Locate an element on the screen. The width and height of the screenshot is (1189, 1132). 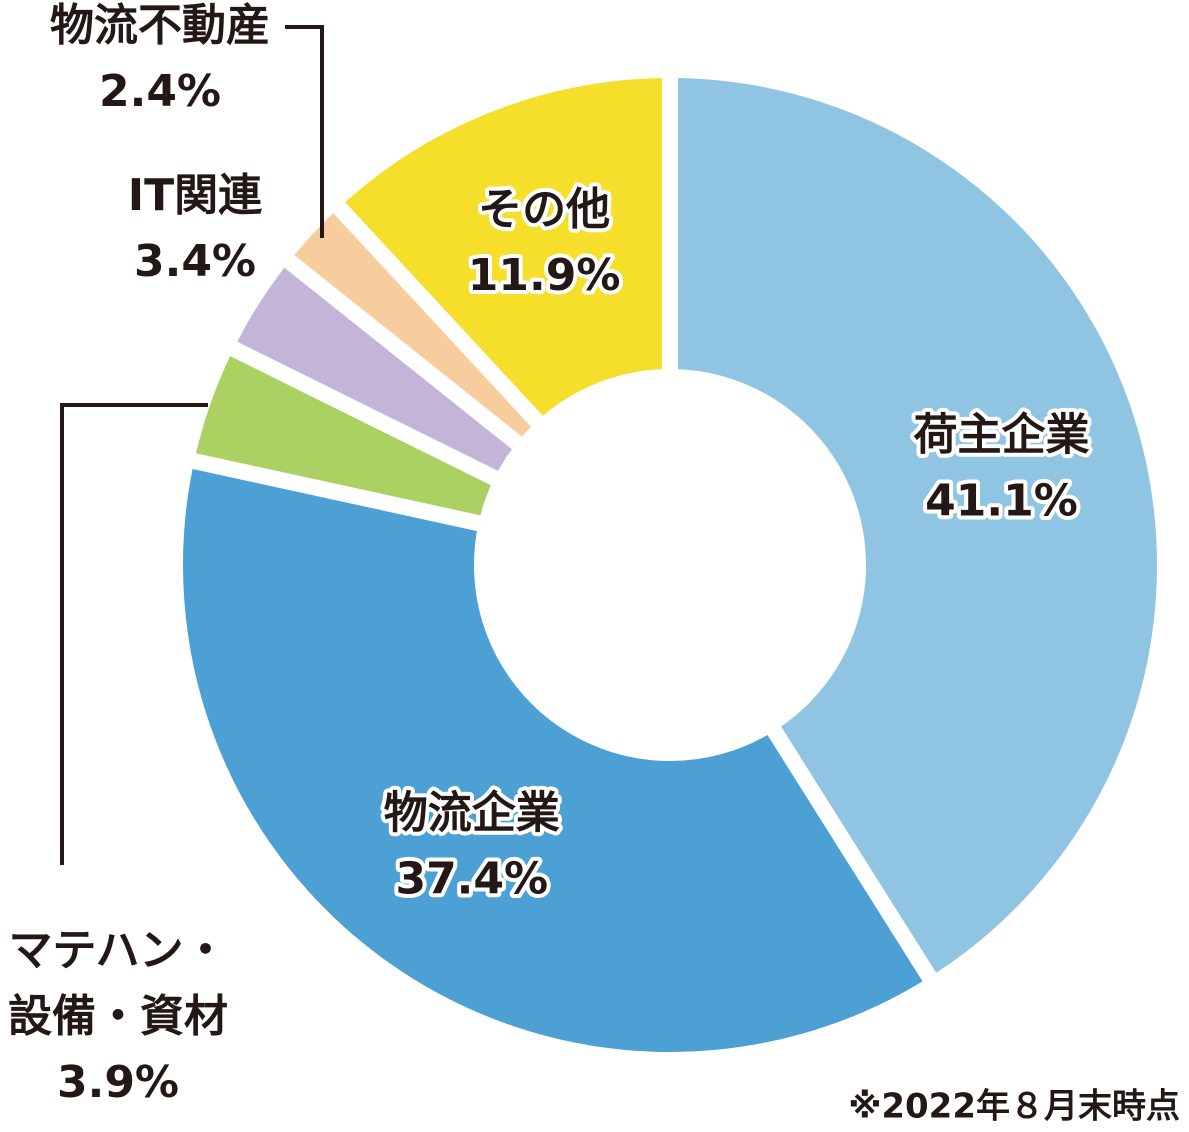
note: ※2022年８月末時点 is located at coordinates (1014, 1107).